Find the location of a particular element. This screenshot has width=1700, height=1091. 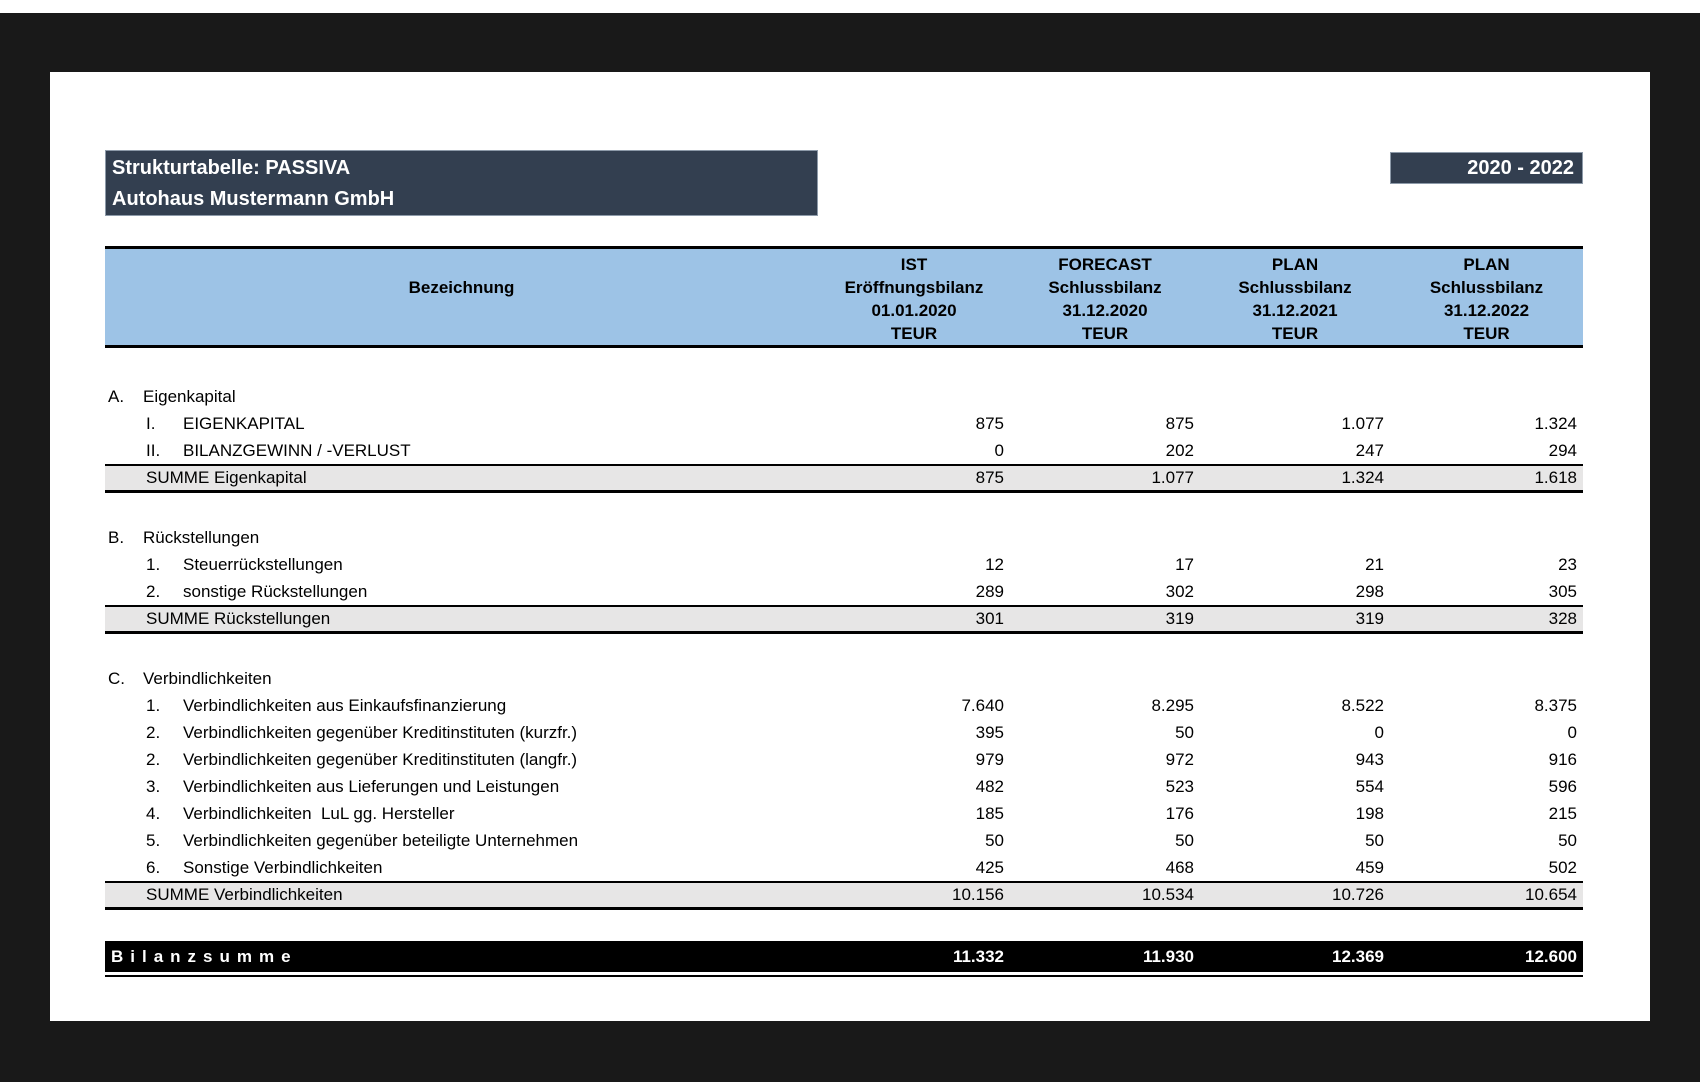

section-header-row: A. Eigenkapital is located at coordinates (844, 396).